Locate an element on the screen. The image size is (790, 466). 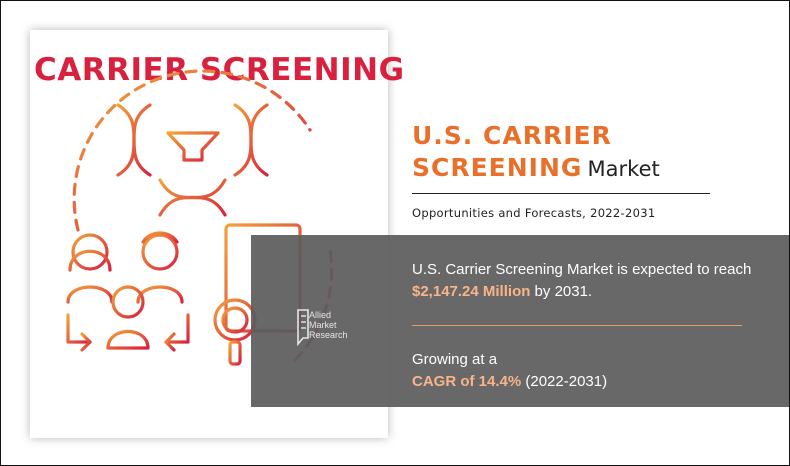
logo-mark-icon is located at coordinates (303, 328).